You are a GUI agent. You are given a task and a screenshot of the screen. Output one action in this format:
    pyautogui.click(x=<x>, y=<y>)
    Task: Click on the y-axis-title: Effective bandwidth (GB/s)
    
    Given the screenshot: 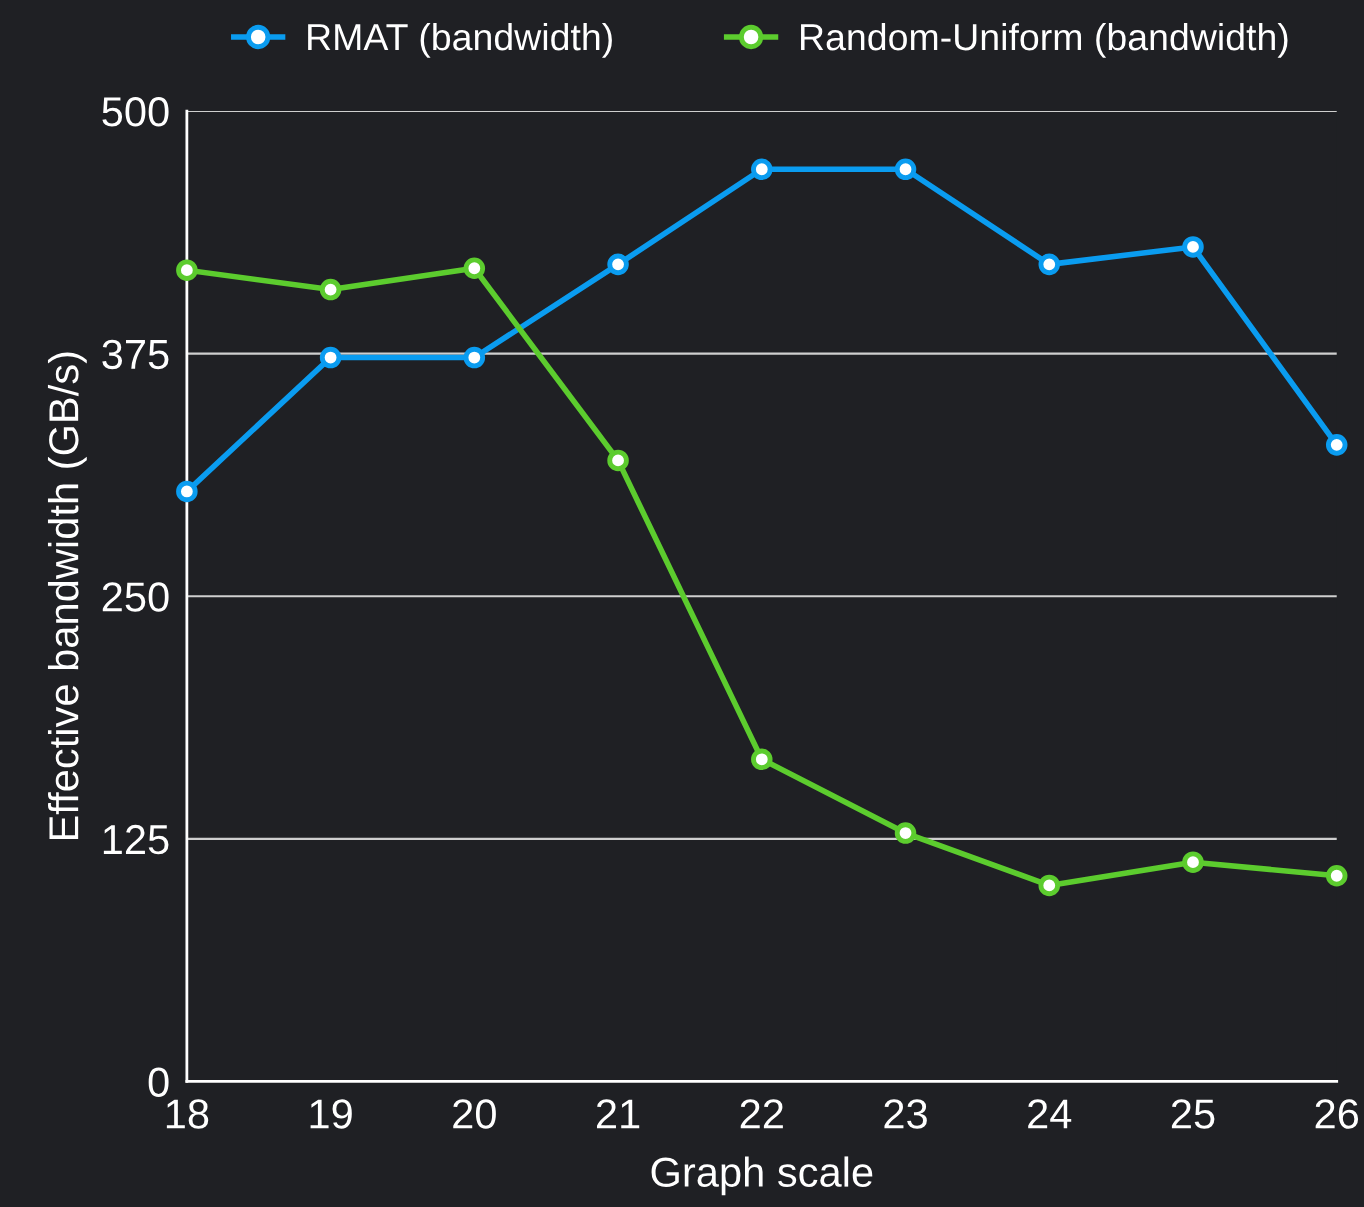 What is the action you would take?
    pyautogui.click(x=67, y=596)
    